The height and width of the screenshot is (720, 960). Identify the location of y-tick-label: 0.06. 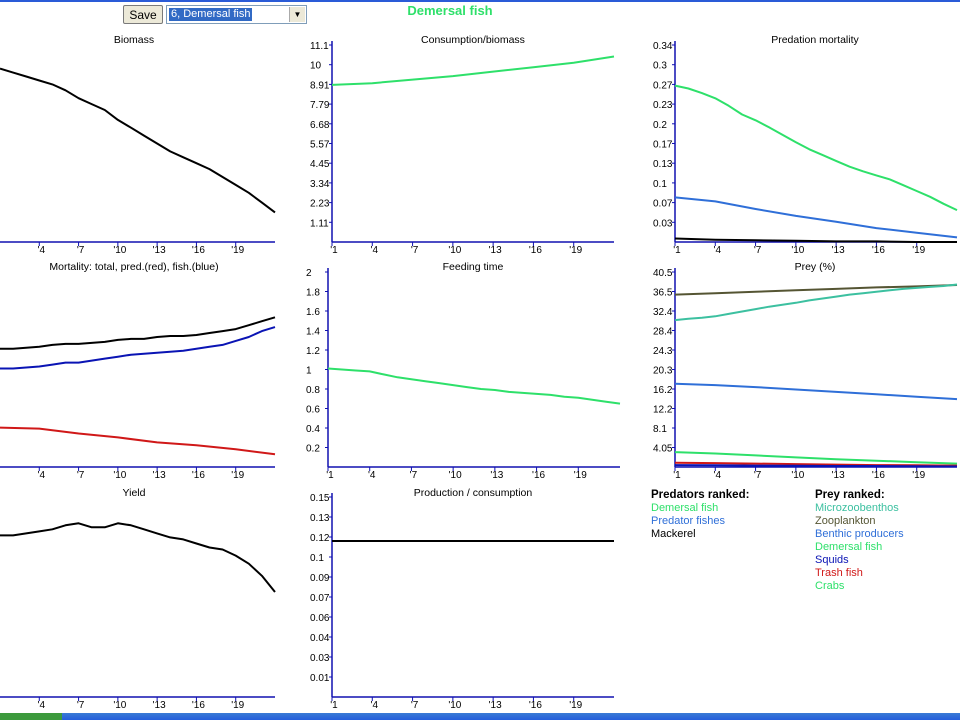
(320, 618).